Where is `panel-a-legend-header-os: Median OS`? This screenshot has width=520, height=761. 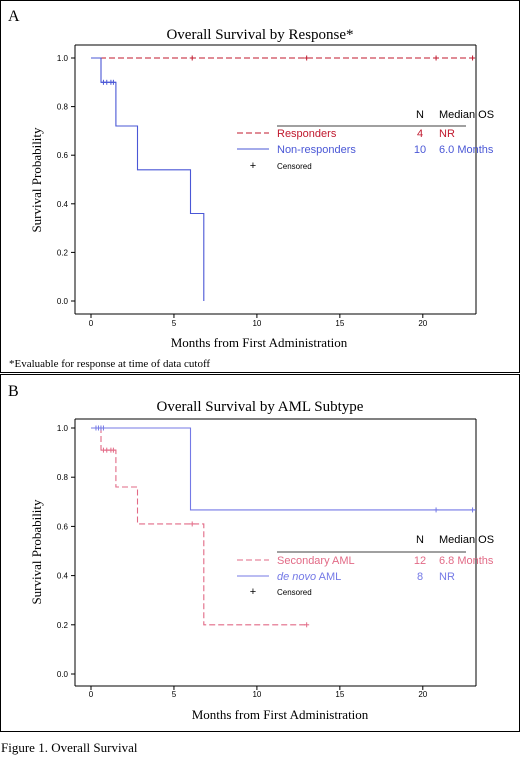 panel-a-legend-header-os: Median OS is located at coordinates (466, 115).